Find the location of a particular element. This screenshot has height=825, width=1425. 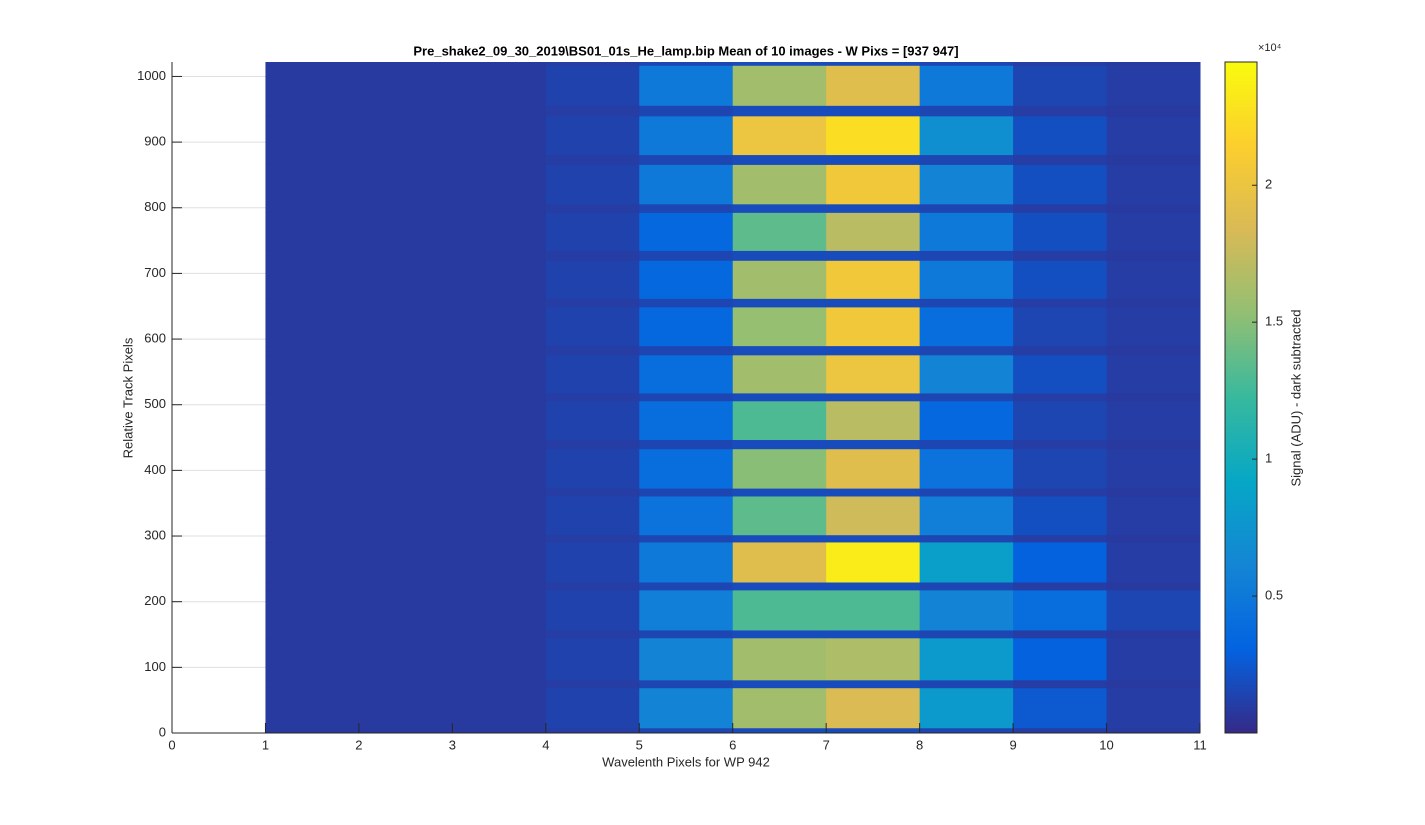

y-tick-label: 1000 is located at coordinates (151, 75).